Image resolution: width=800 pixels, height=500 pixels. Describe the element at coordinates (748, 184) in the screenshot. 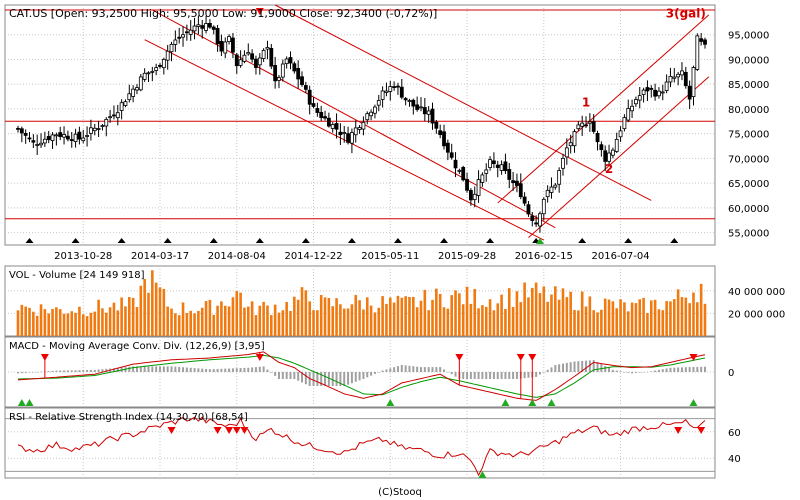

I see `price-y-tick-label: 65,0000` at that location.